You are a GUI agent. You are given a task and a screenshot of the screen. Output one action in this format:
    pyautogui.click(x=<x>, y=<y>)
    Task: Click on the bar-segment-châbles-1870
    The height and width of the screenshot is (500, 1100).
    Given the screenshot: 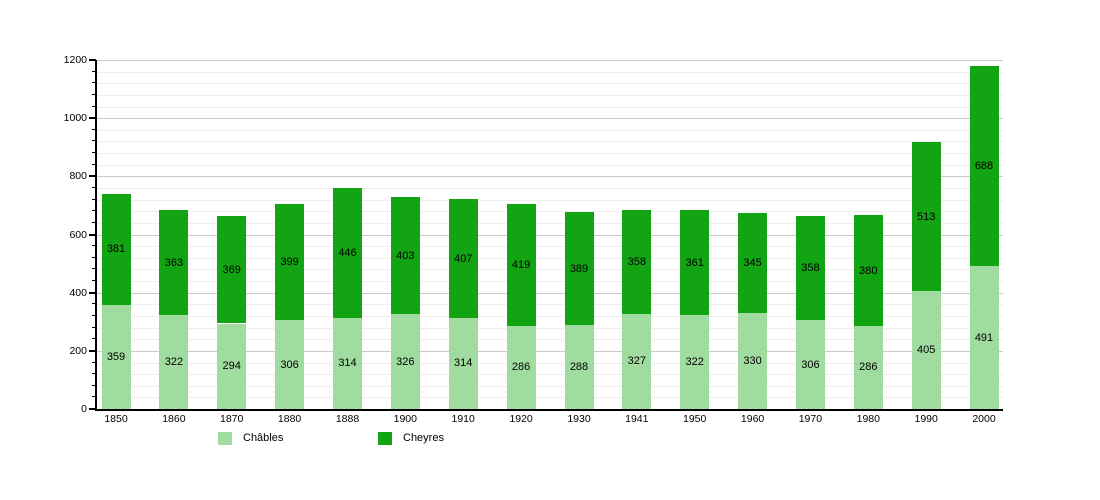 What is the action you would take?
    pyautogui.click(x=232, y=366)
    